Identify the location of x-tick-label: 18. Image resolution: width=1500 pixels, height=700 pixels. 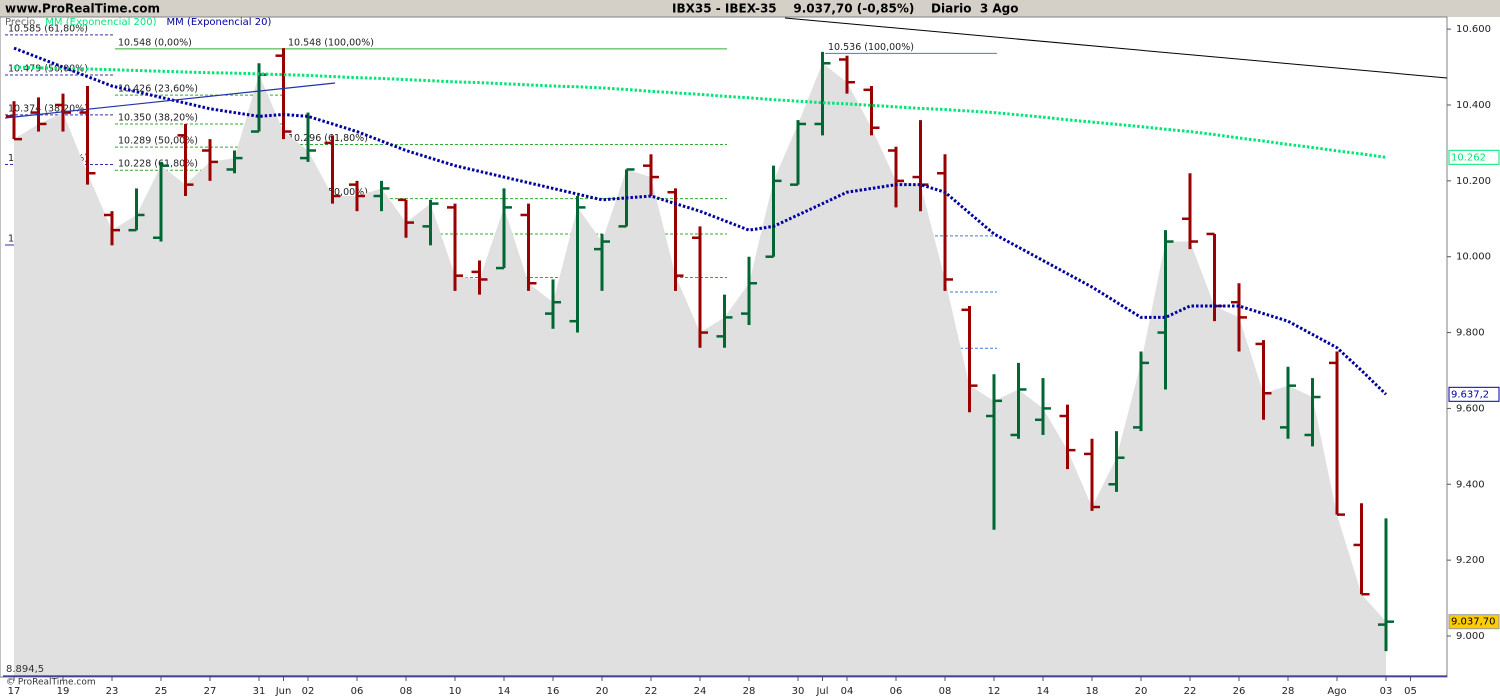
(1092, 691).